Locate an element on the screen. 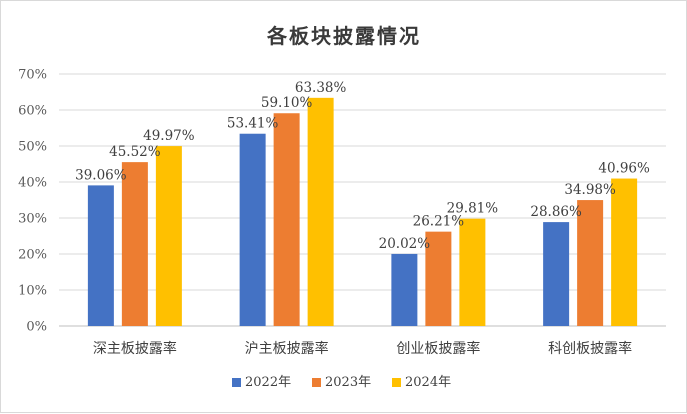 This screenshot has height=414, width=687. y-tick-label: 10% is located at coordinates (32, 291).